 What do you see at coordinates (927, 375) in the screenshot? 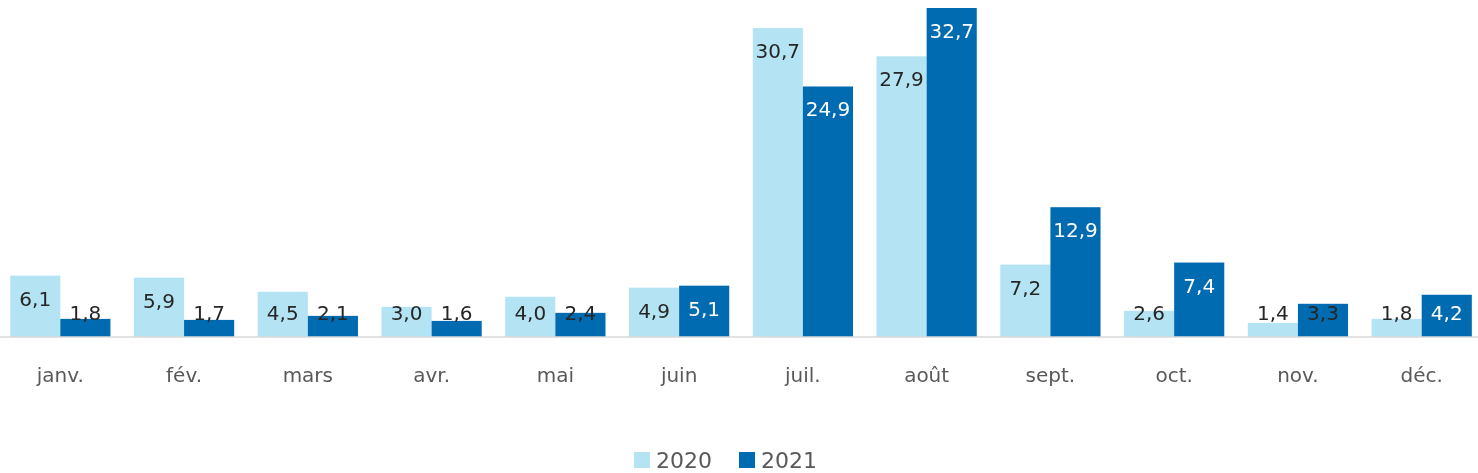
I see `x-tick-label: août` at bounding box center [927, 375].